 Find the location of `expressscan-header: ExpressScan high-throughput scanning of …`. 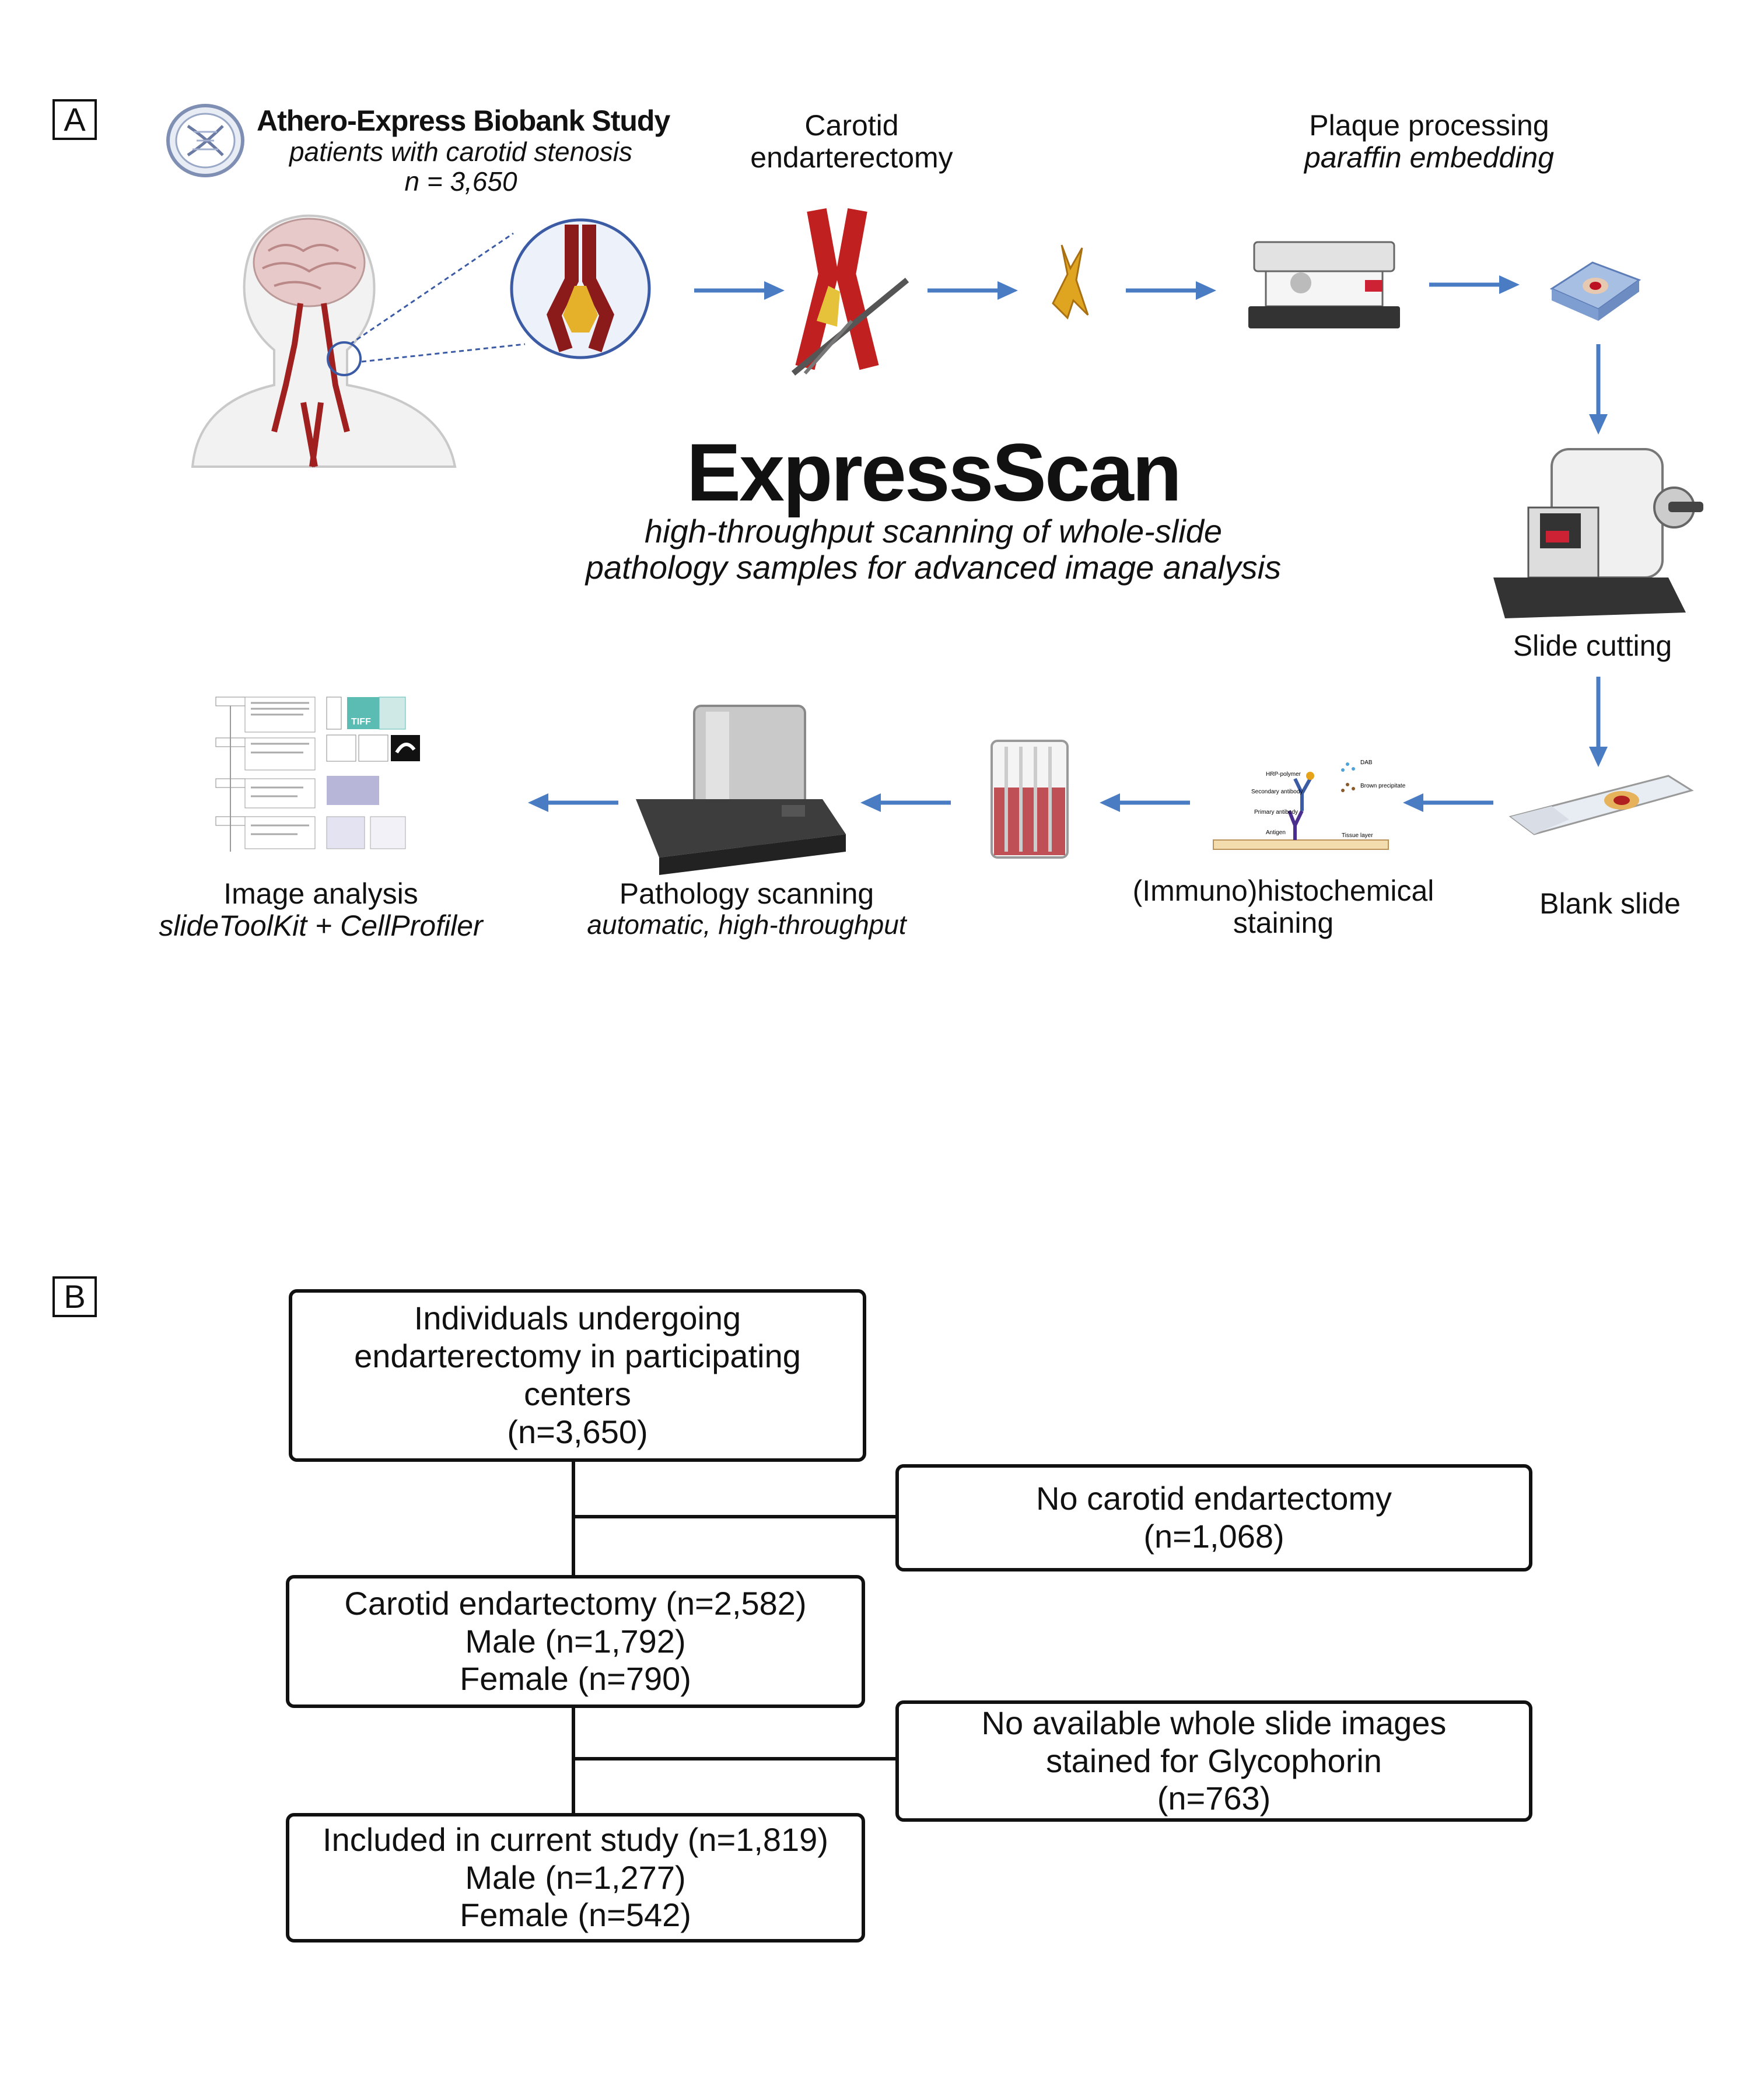

expressscan-header: ExpressScan high-throughput scanning of … is located at coordinates (933, 508).